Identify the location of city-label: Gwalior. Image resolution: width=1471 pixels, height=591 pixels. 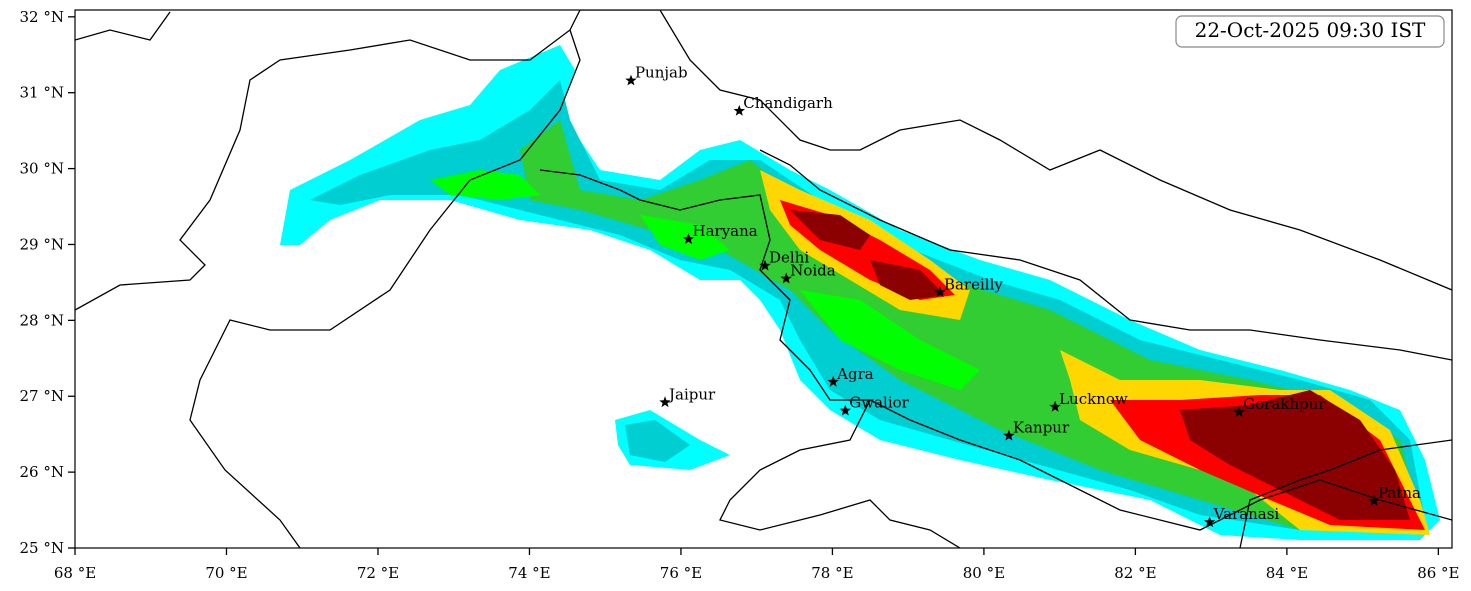
(879, 403).